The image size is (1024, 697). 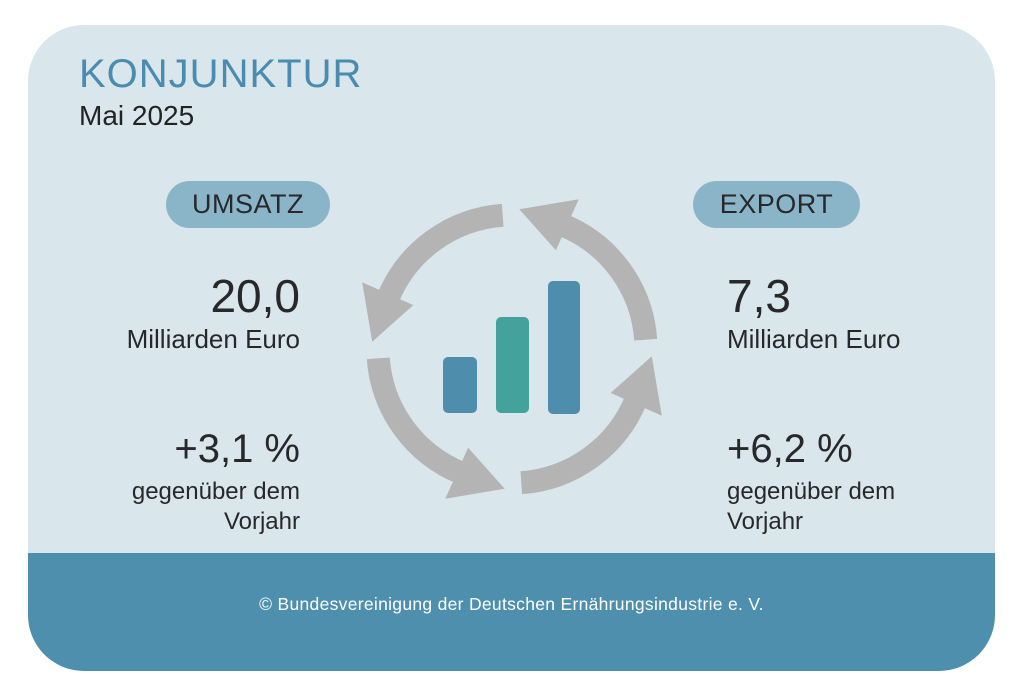 I want to click on cycle-arrows-bar-chart-icon, so click(x=512, y=349).